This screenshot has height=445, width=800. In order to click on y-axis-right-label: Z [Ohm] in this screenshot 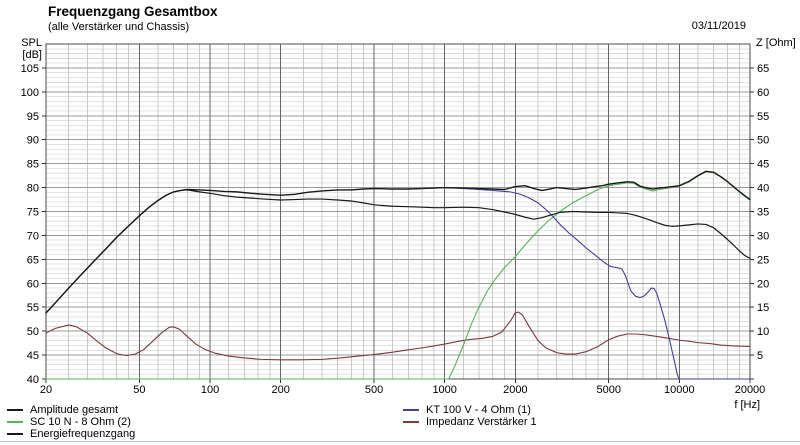, I will do `click(776, 43)`.